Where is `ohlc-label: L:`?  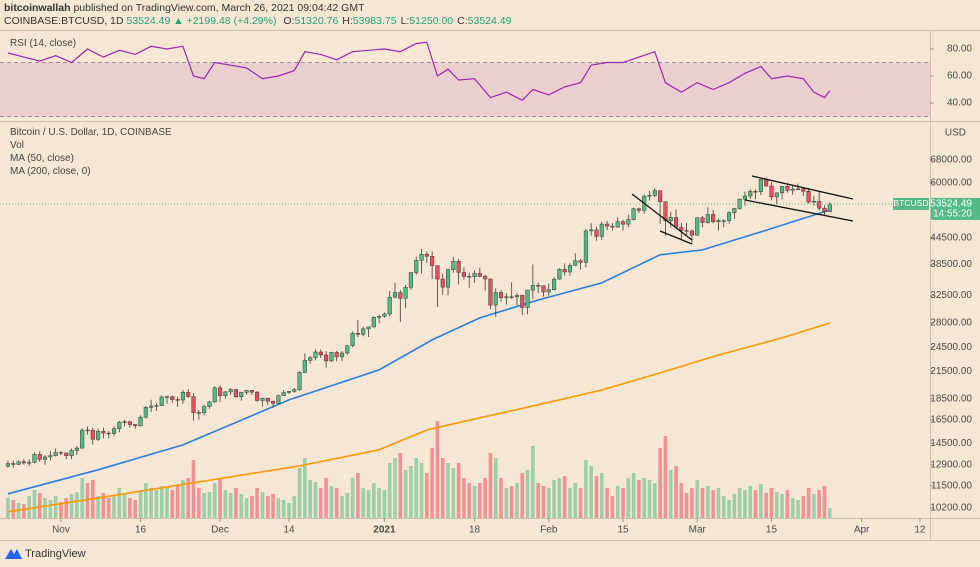
ohlc-label: L: is located at coordinates (405, 21).